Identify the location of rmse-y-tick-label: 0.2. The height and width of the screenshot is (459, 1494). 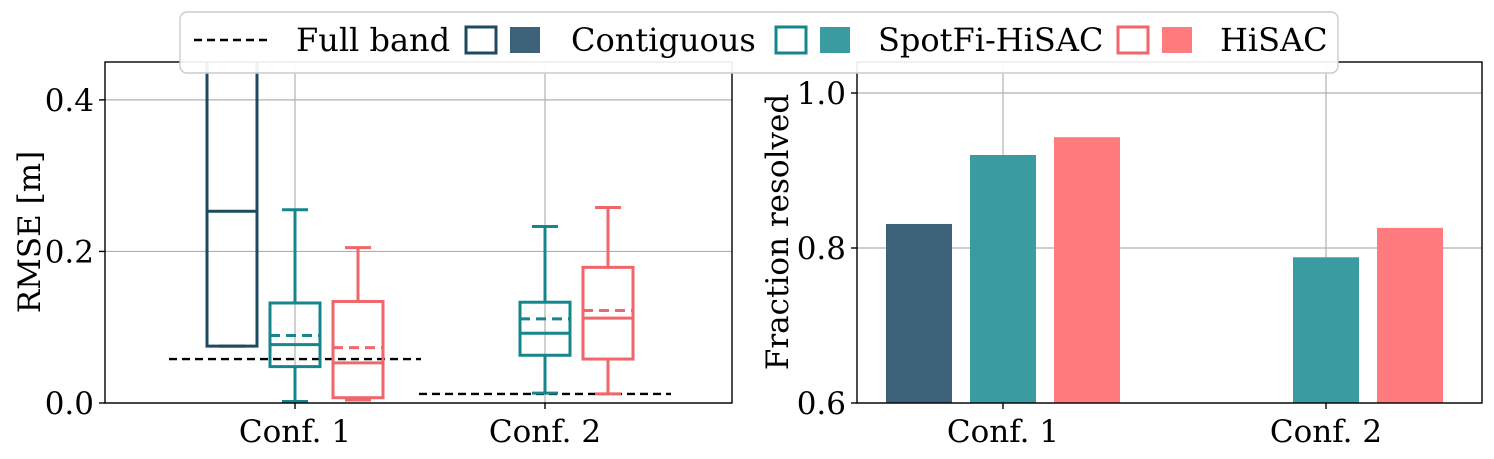
(69, 252).